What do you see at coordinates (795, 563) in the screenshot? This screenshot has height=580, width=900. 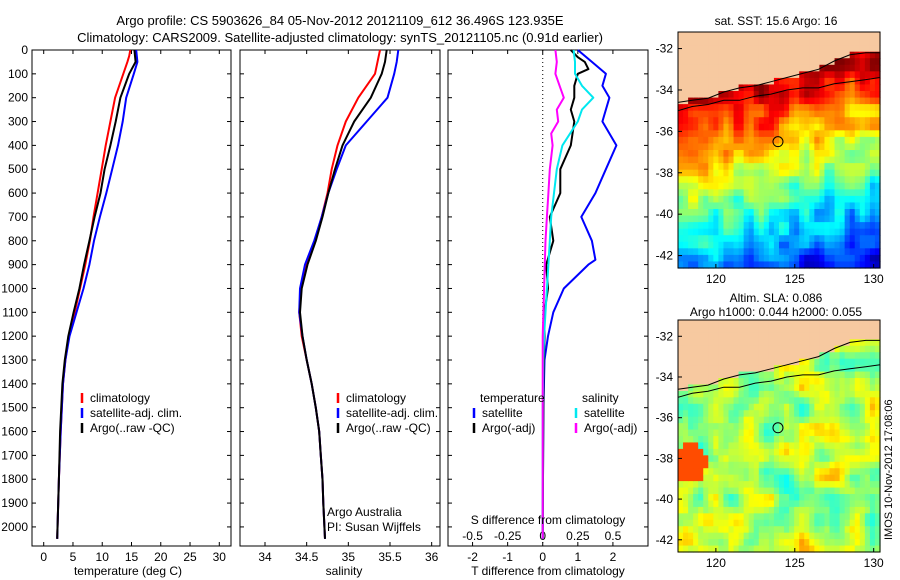 I see `x-tick-label: 125` at bounding box center [795, 563].